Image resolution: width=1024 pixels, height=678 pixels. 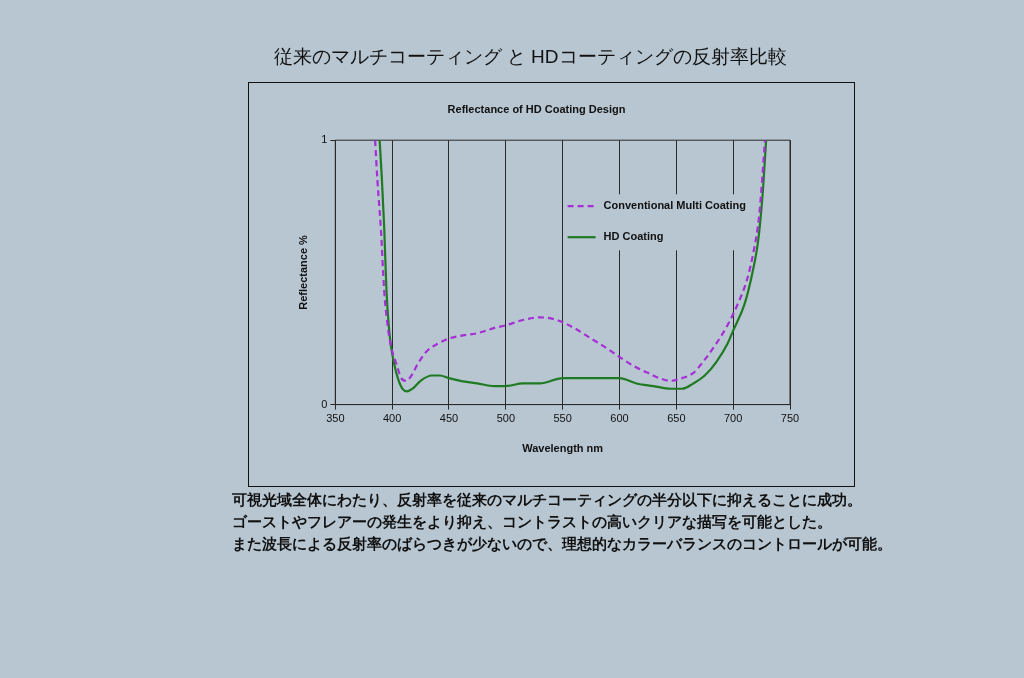 What do you see at coordinates (536, 108) in the screenshot?
I see `chart-subtitle: Reflectance of HD Coating Design` at bounding box center [536, 108].